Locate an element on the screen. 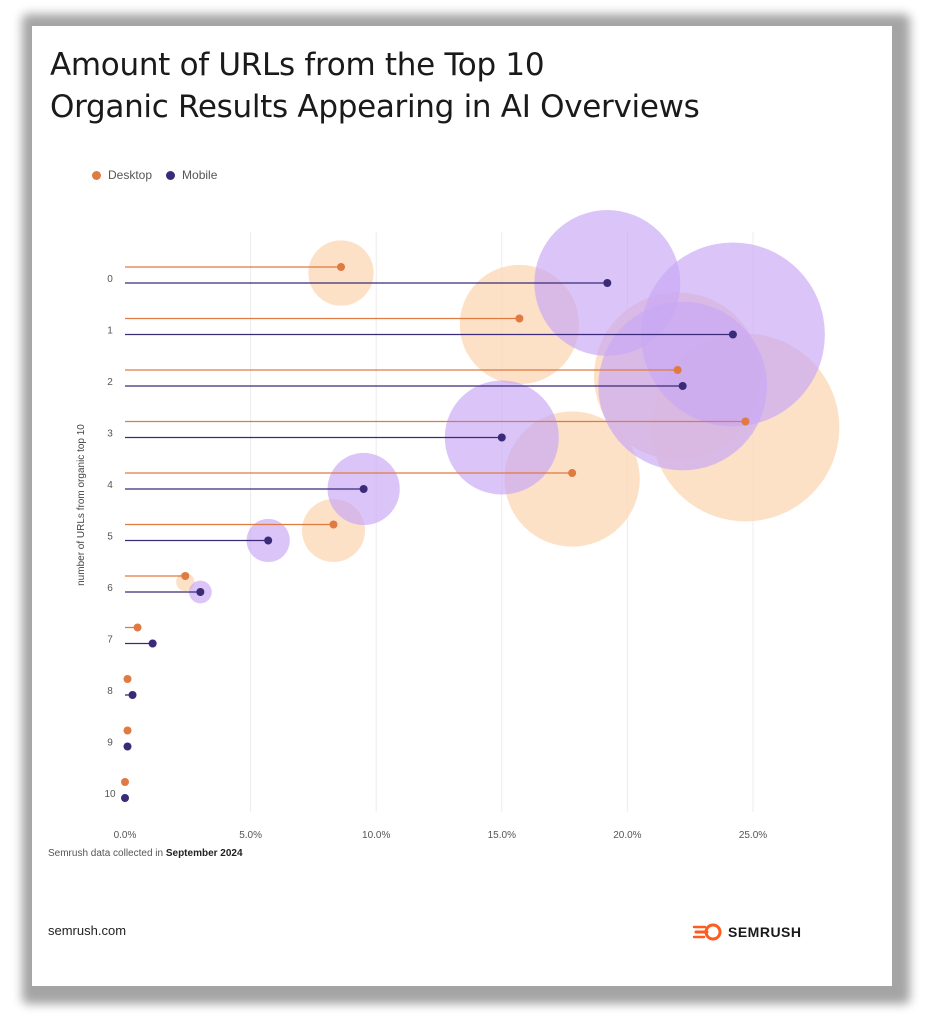 This screenshot has width=933, height=1024. chart-legend: Desktop Mobile is located at coordinates (154, 175).